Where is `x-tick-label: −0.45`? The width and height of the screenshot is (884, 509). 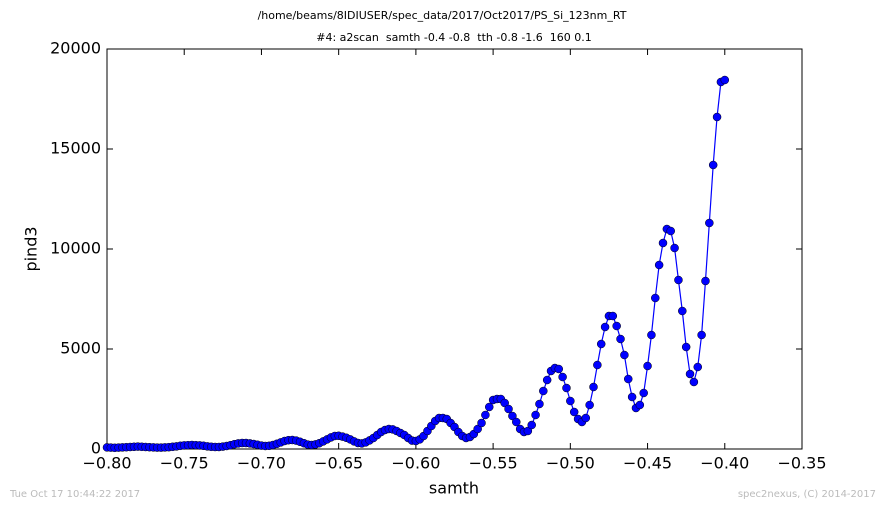
x-tick-label: −0.45 is located at coordinates (647, 463).